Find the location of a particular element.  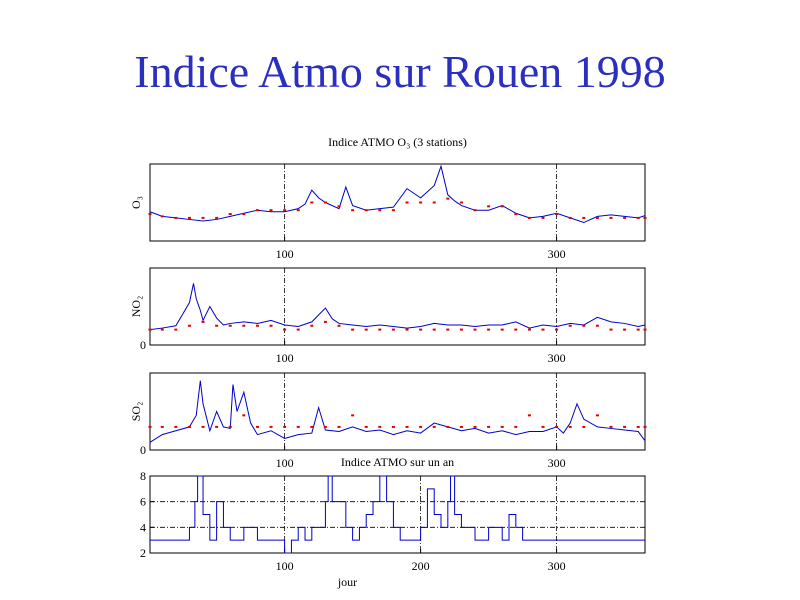

y-tick-label-4: 8 is located at coordinates (143, 476).